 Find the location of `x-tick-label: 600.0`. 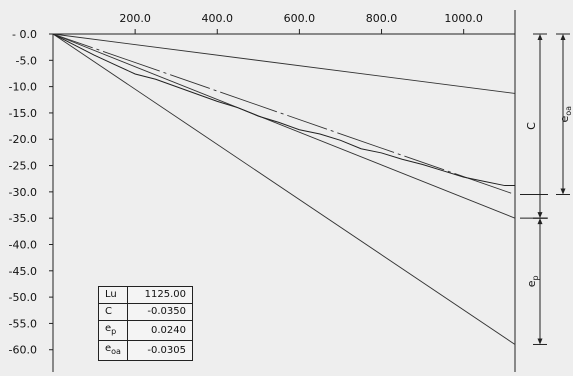

x-tick-label: 600.0 is located at coordinates (300, 18).